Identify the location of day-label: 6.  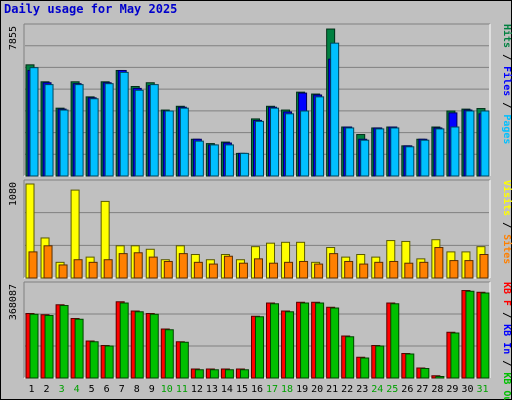
(107, 389).